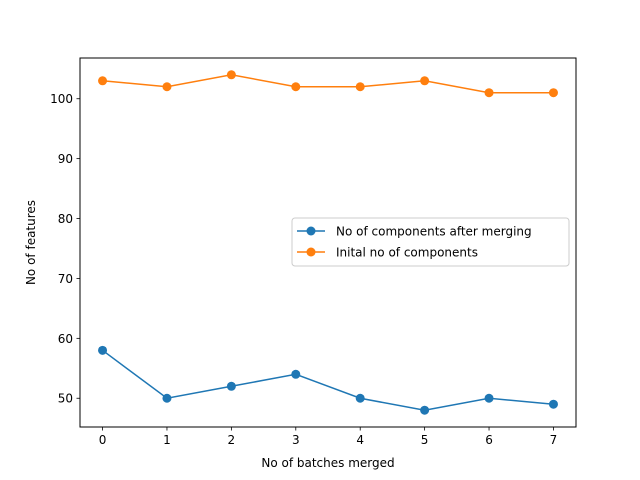 The height and width of the screenshot is (480, 640). Describe the element at coordinates (328, 437) in the screenshot. I see `x-axis-ticks: 0 1 2 3 4 5 6 7` at that location.